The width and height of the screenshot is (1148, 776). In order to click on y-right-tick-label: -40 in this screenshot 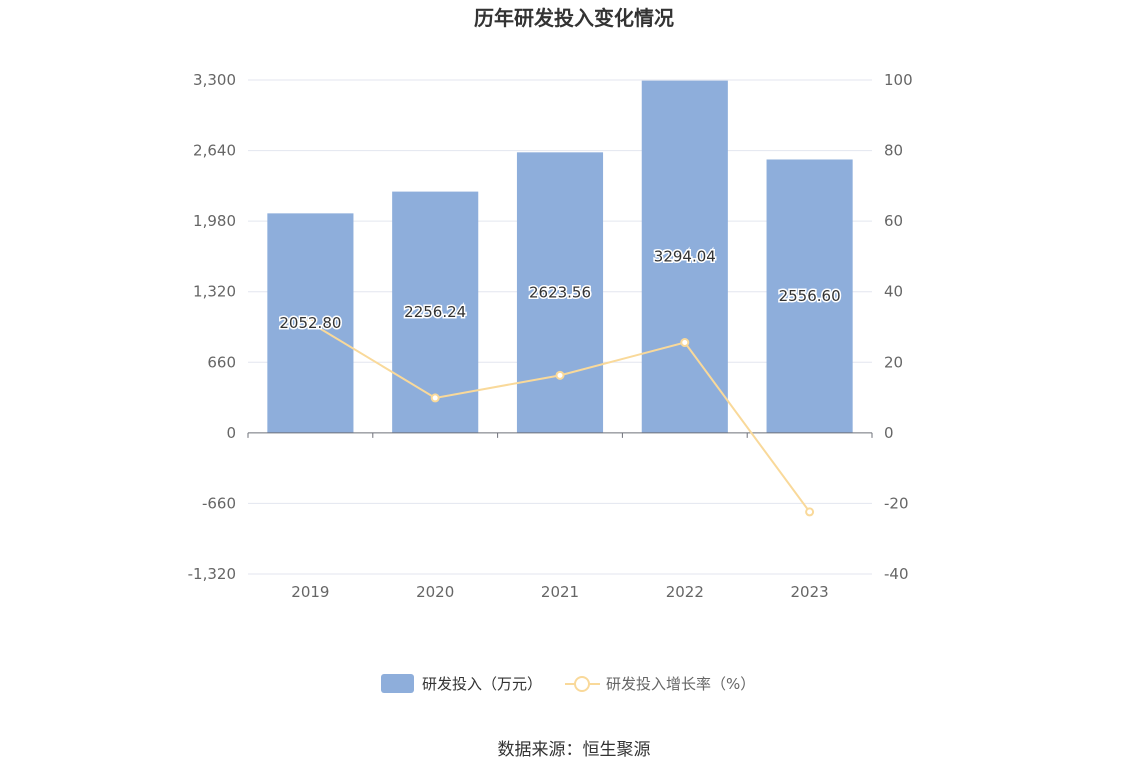, I will do `click(896, 574)`.